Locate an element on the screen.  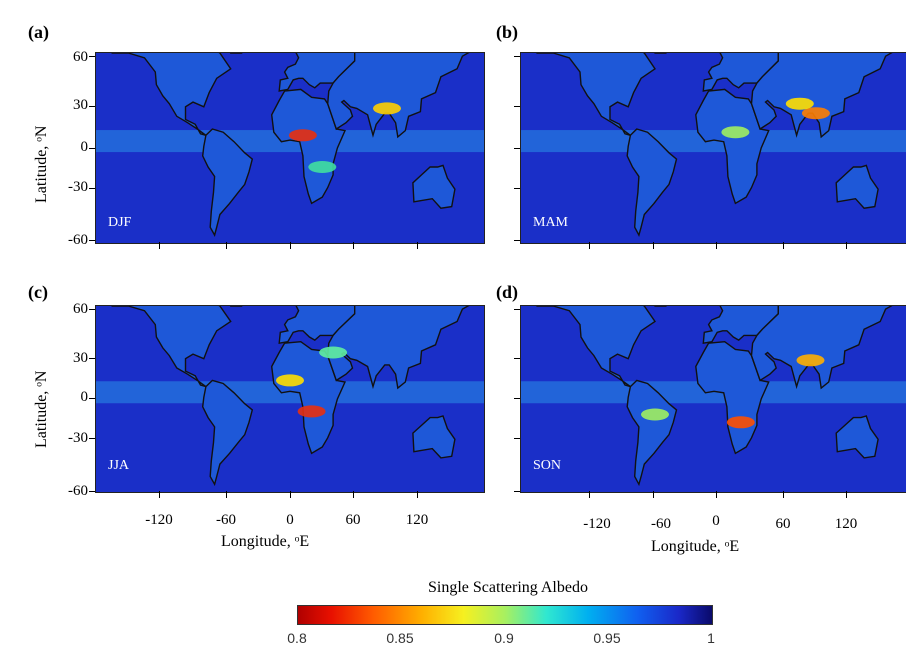
x-axis-title-left: Longitude, ᵒE is located at coordinates (265, 541).